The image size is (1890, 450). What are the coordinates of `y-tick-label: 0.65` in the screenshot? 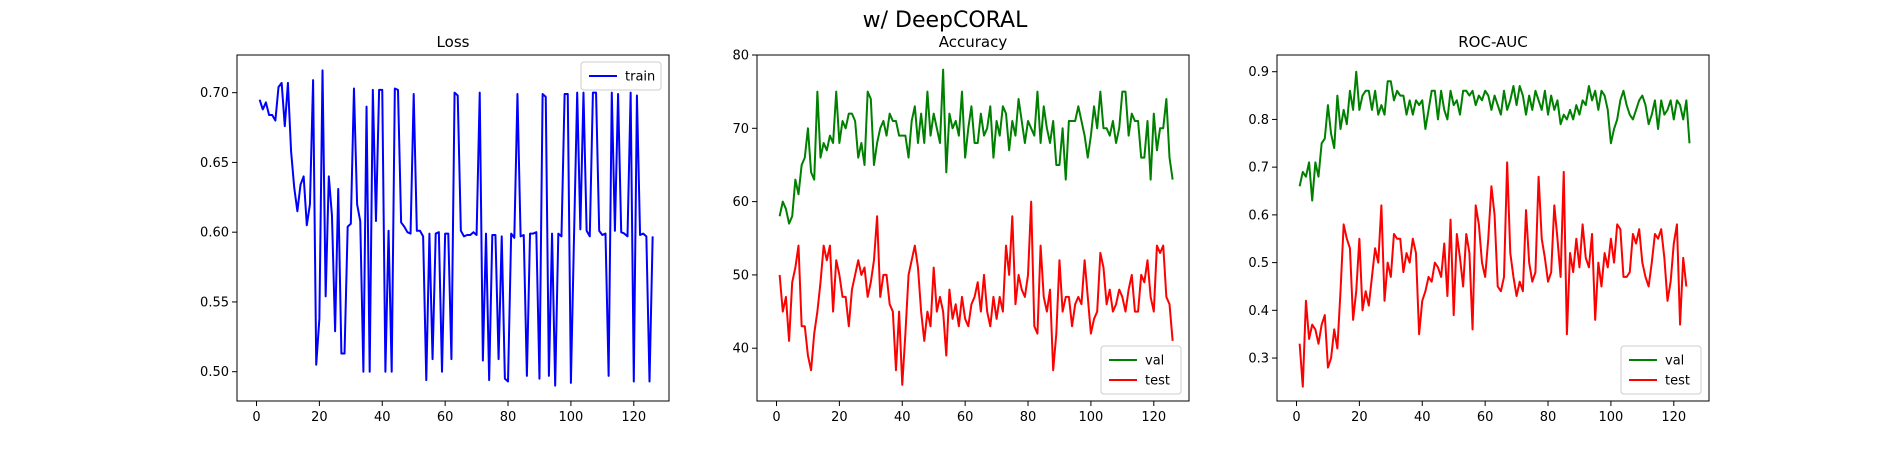 It's located at (214, 163).